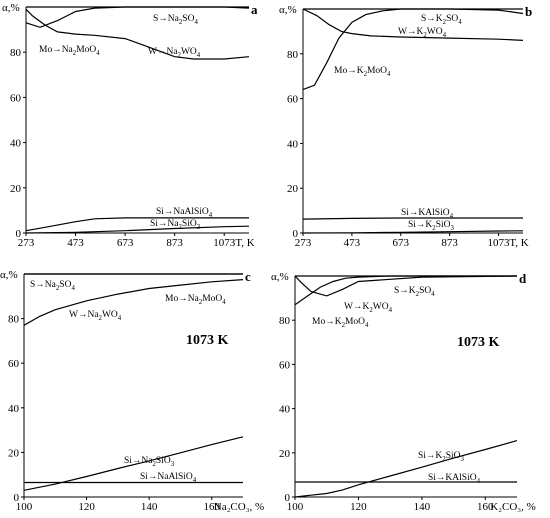  Describe the element at coordinates (528, 11) in the screenshot. I see `panel-letter: b` at that location.